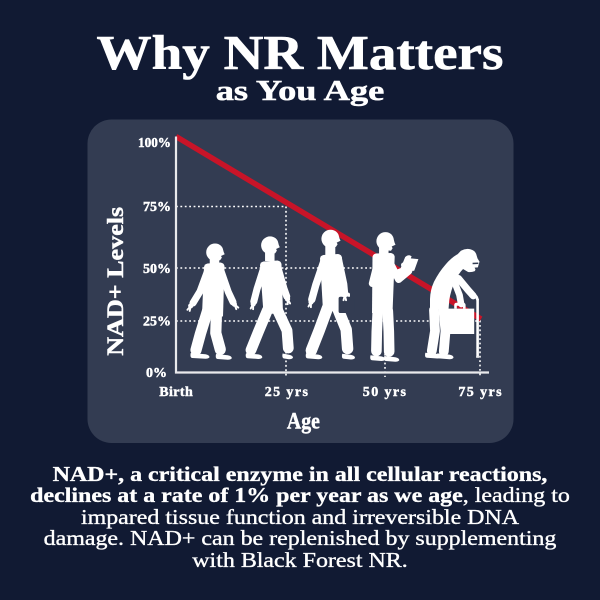  What do you see at coordinates (156, 373) in the screenshot?
I see `svg-text: 0%` at bounding box center [156, 373].